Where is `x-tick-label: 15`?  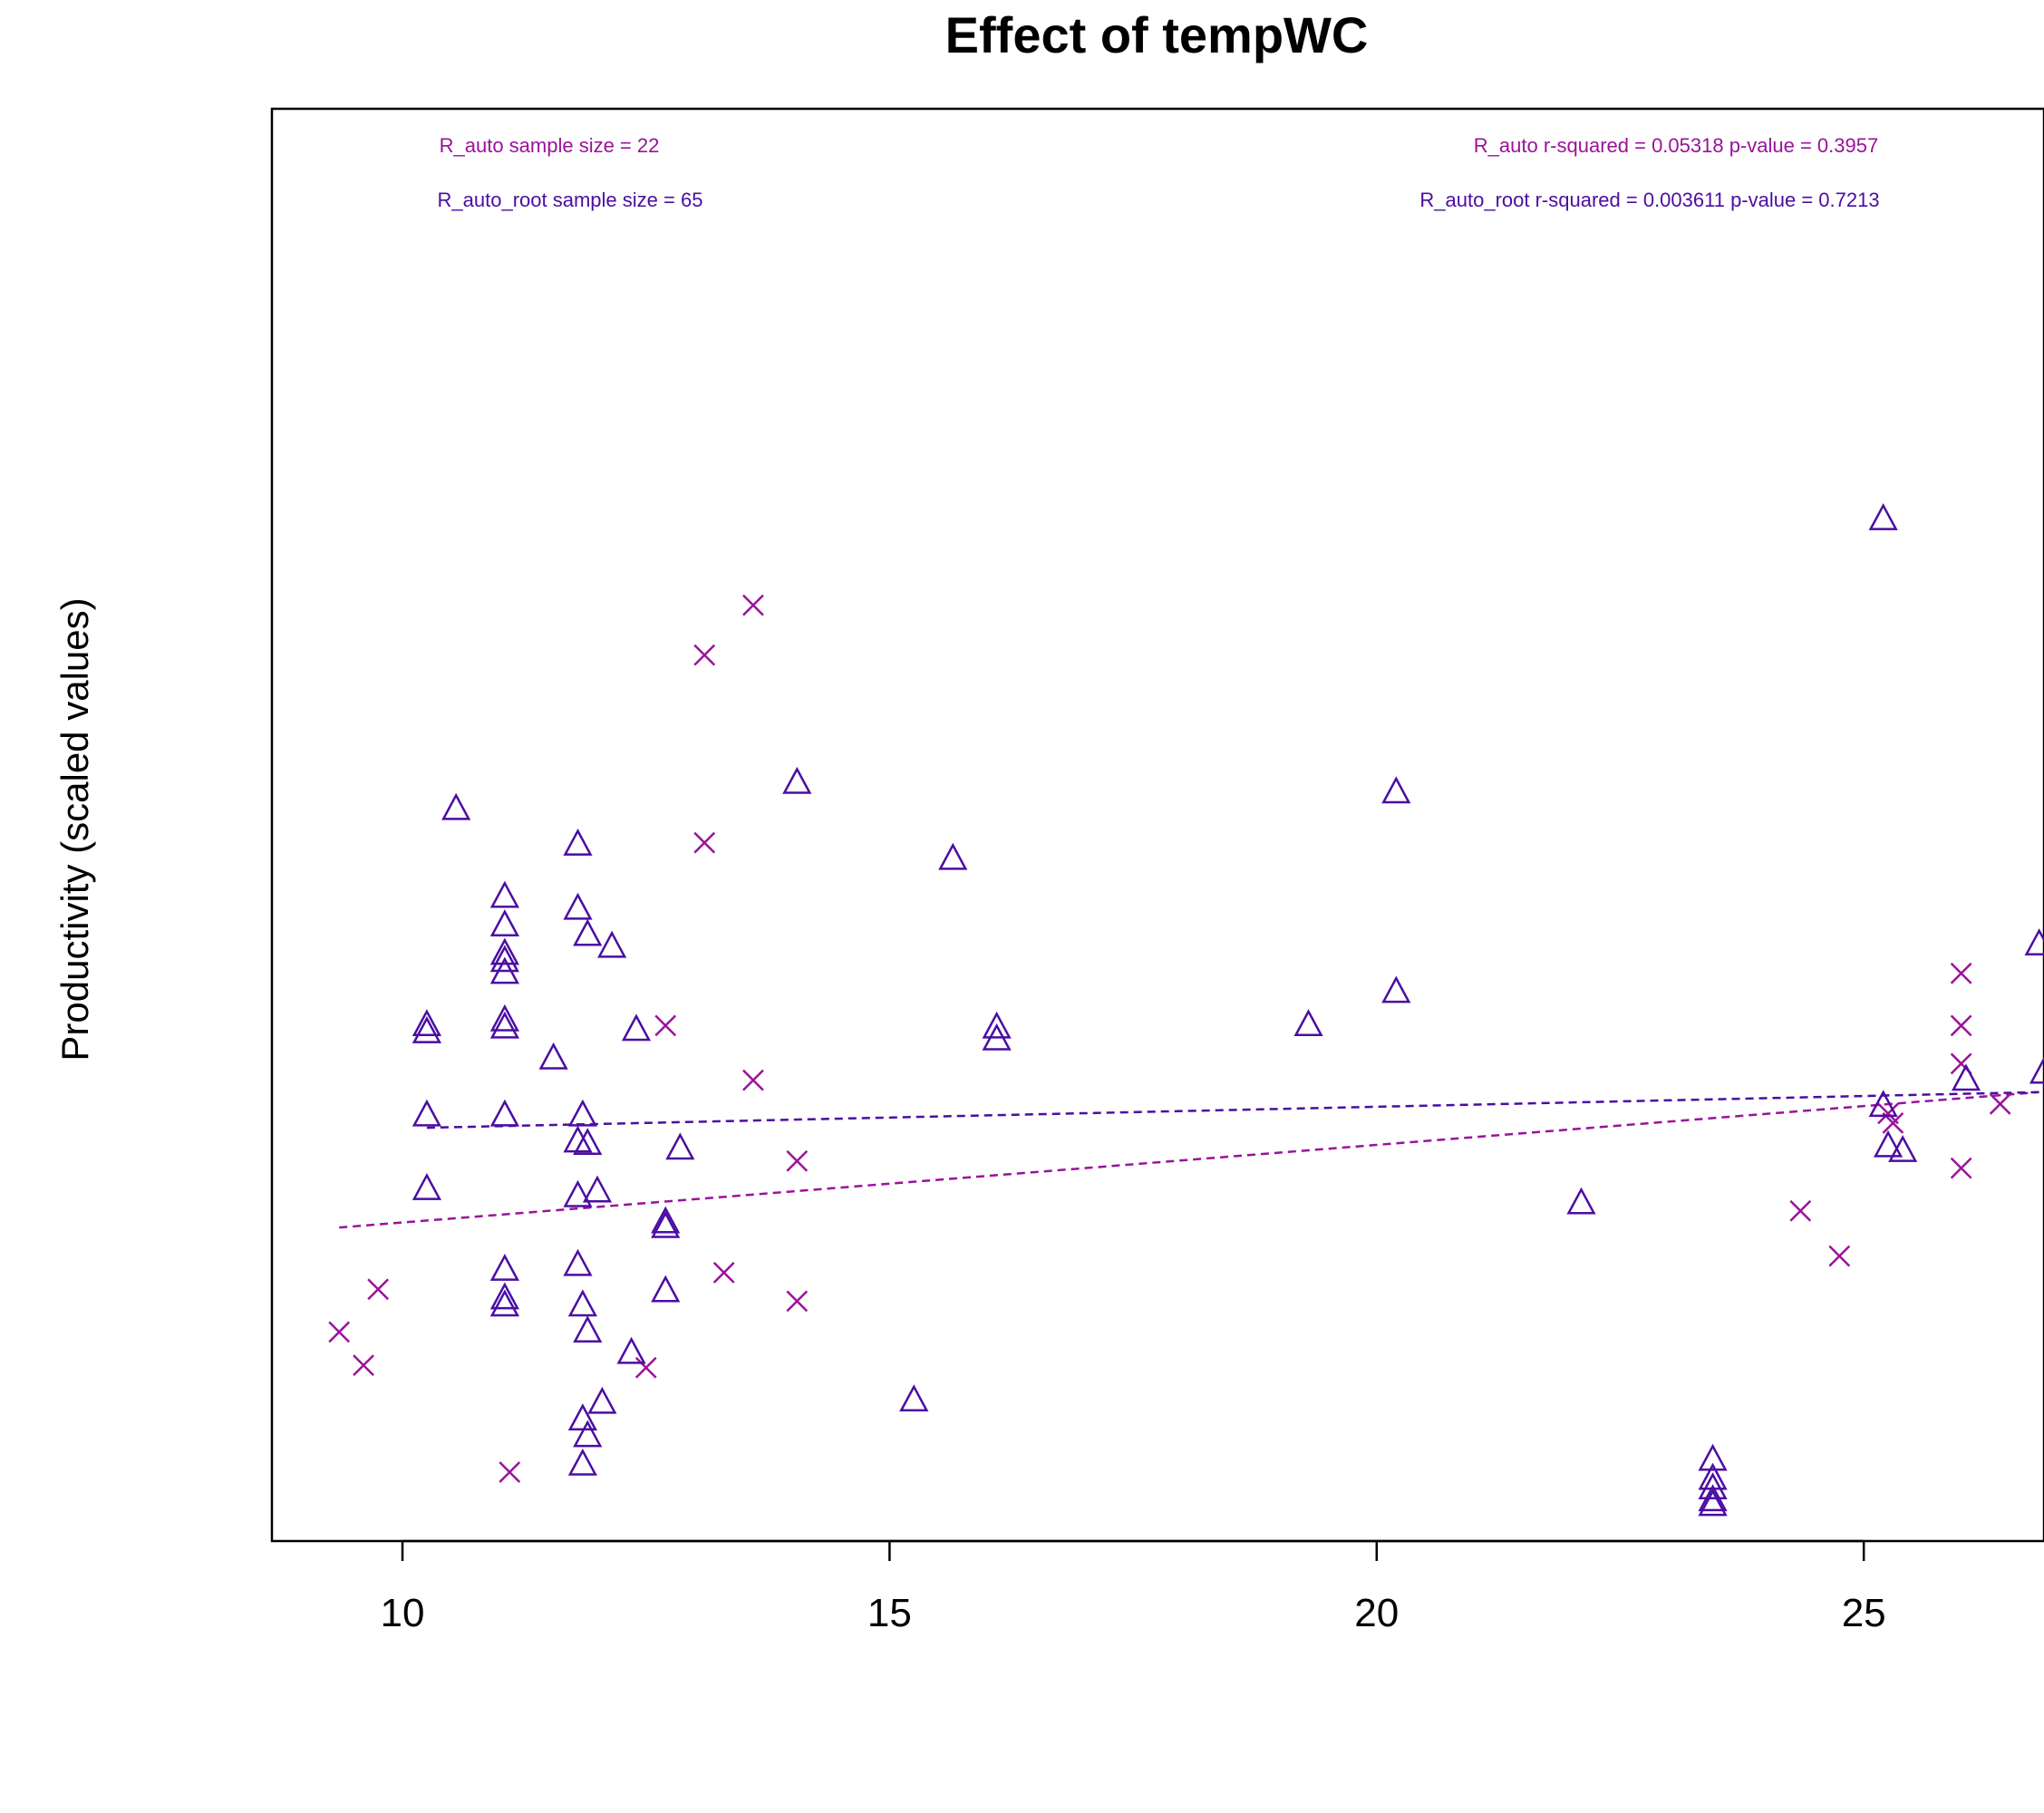 x-tick-label: 15 is located at coordinates (889, 1613).